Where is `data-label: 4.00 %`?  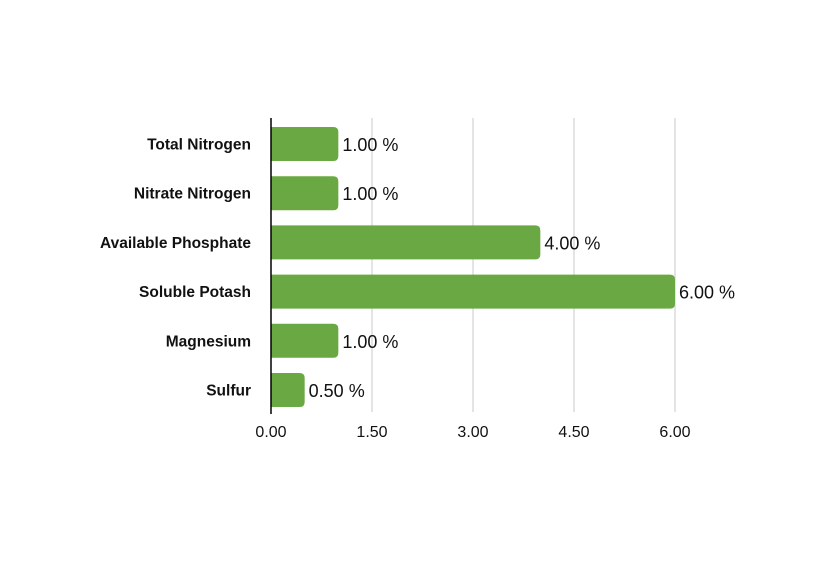
data-label: 4.00 % is located at coordinates (572, 243).